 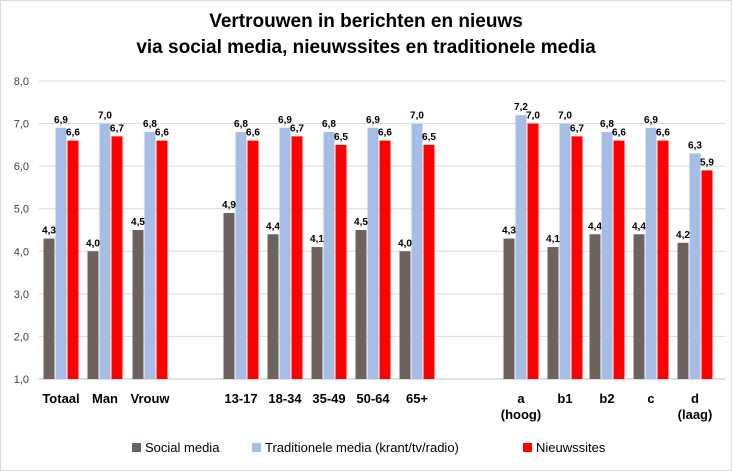 I want to click on y-tick-label: 1,0, so click(x=21, y=380).